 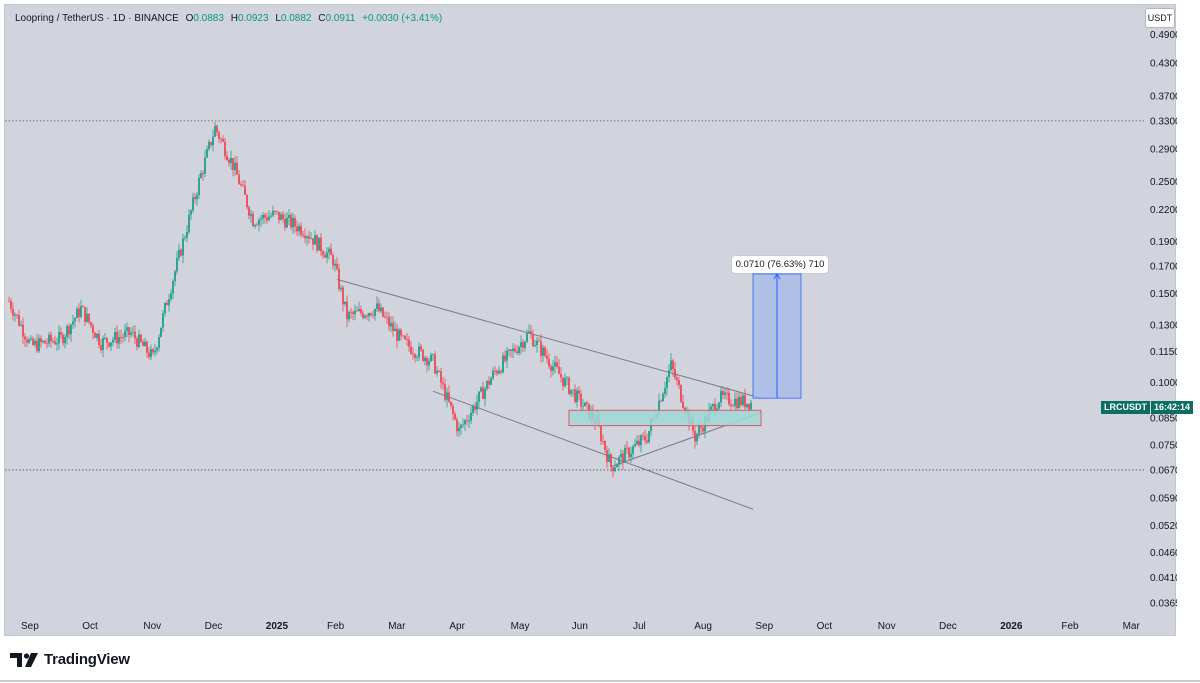 What do you see at coordinates (780, 264) in the screenshot?
I see `measure-label: 0.0710 (76.63%) 710` at bounding box center [780, 264].